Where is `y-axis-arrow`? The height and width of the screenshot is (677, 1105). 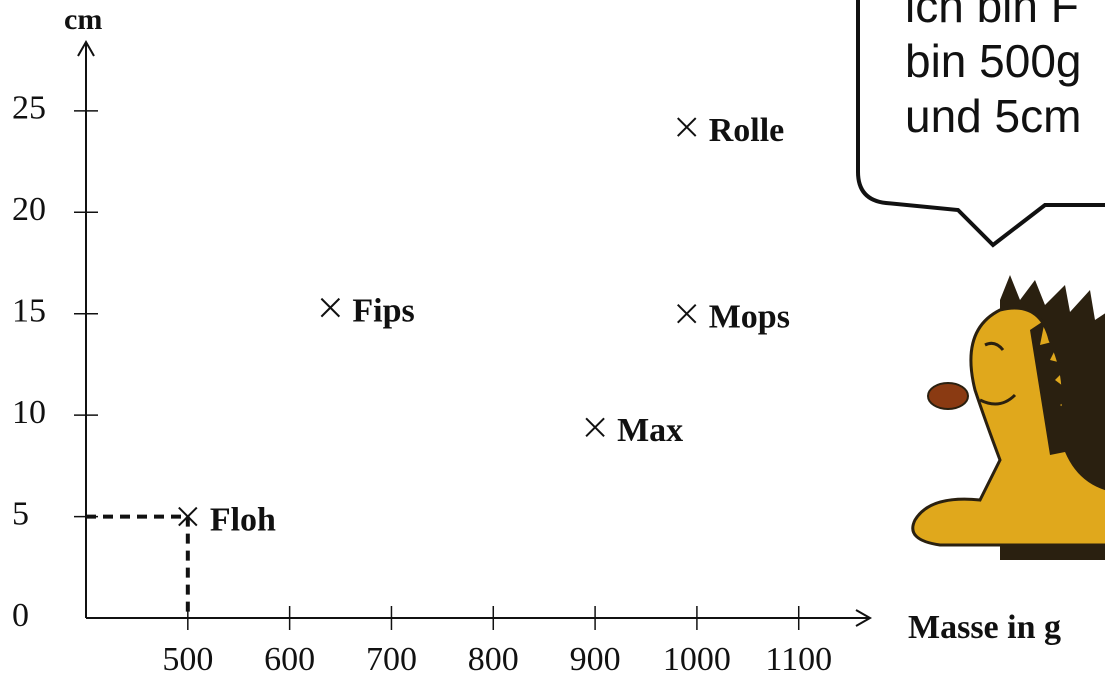
y-axis-arrow is located at coordinates (86, 48).